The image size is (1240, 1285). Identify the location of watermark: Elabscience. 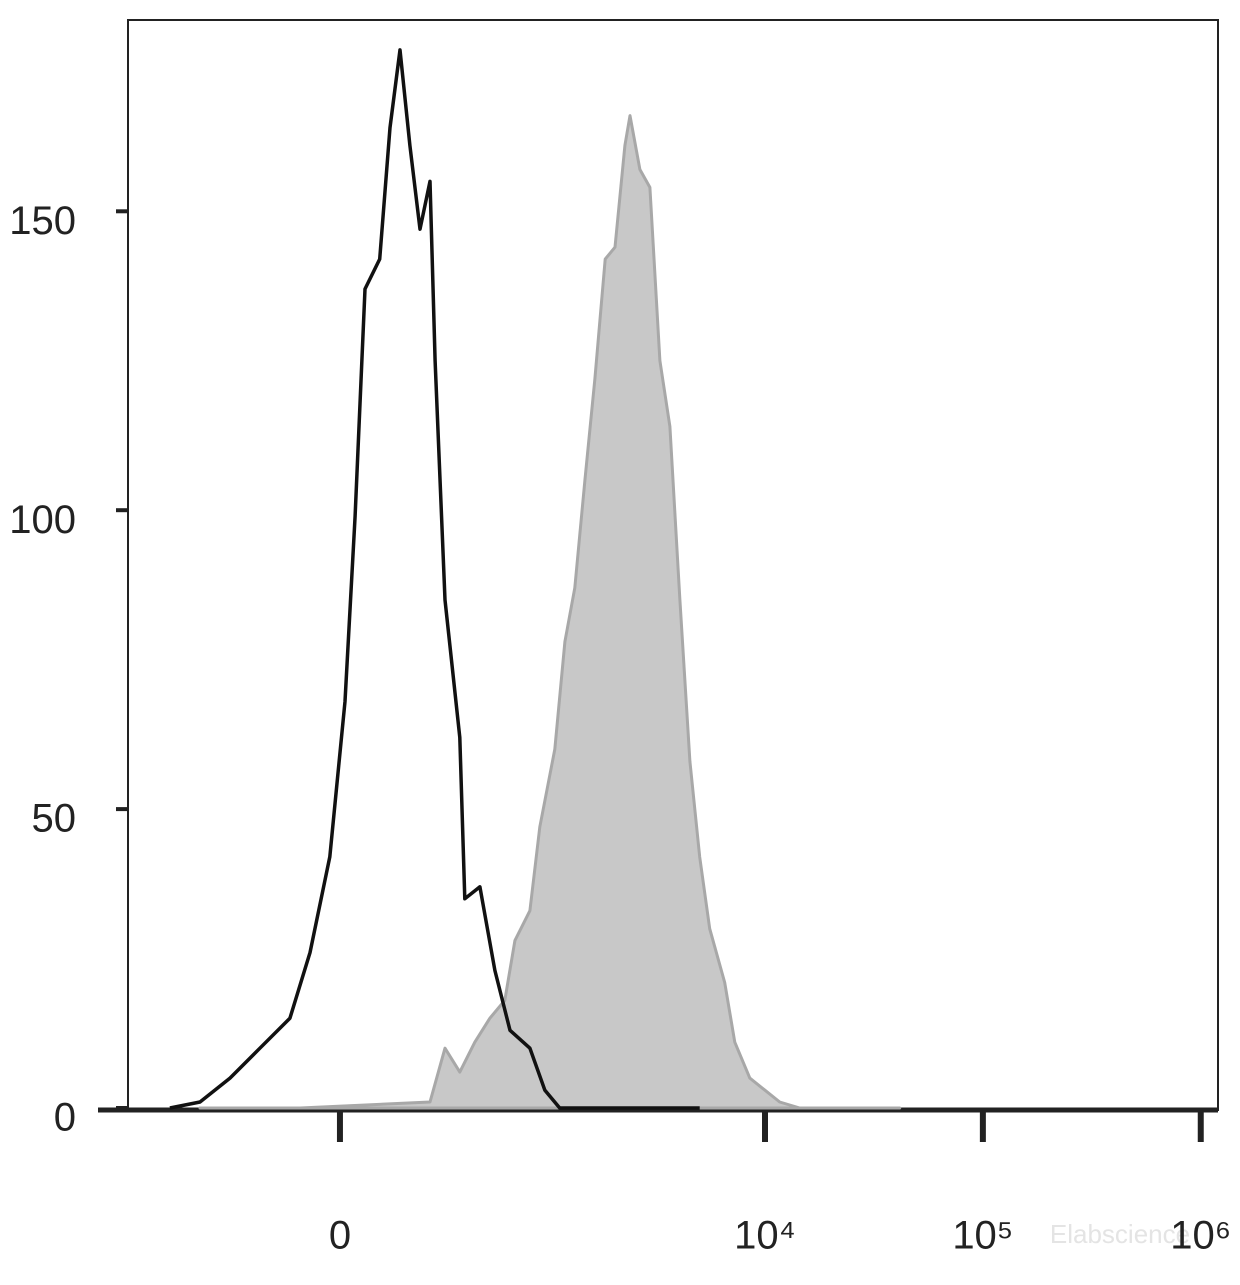
(1120, 1234).